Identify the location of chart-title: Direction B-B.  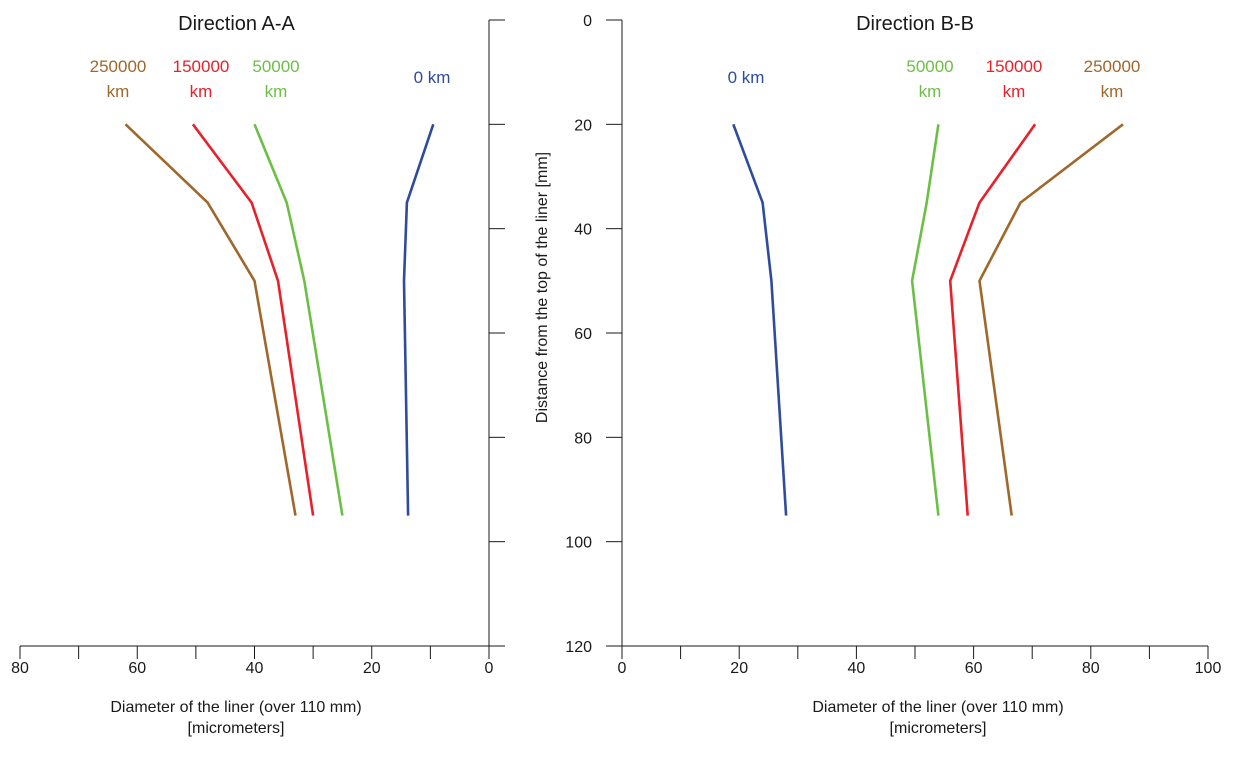
(915, 24).